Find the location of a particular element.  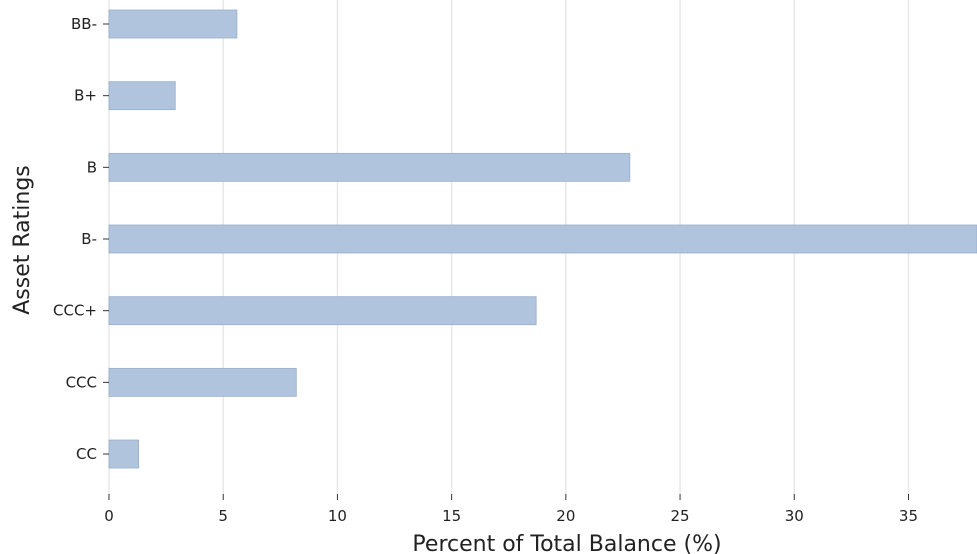

bar-B+ is located at coordinates (142, 96).